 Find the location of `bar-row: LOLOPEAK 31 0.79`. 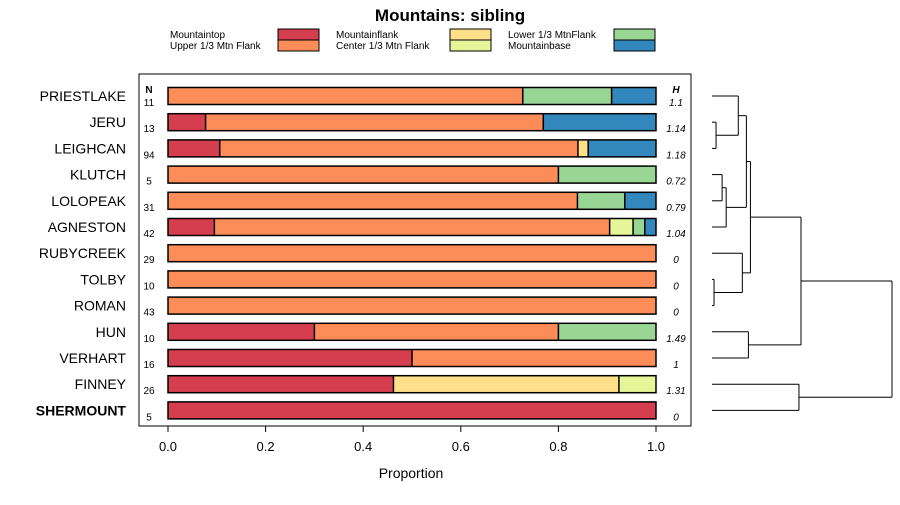

bar-row: LOLOPEAK 31 0.79 is located at coordinates (368, 202).